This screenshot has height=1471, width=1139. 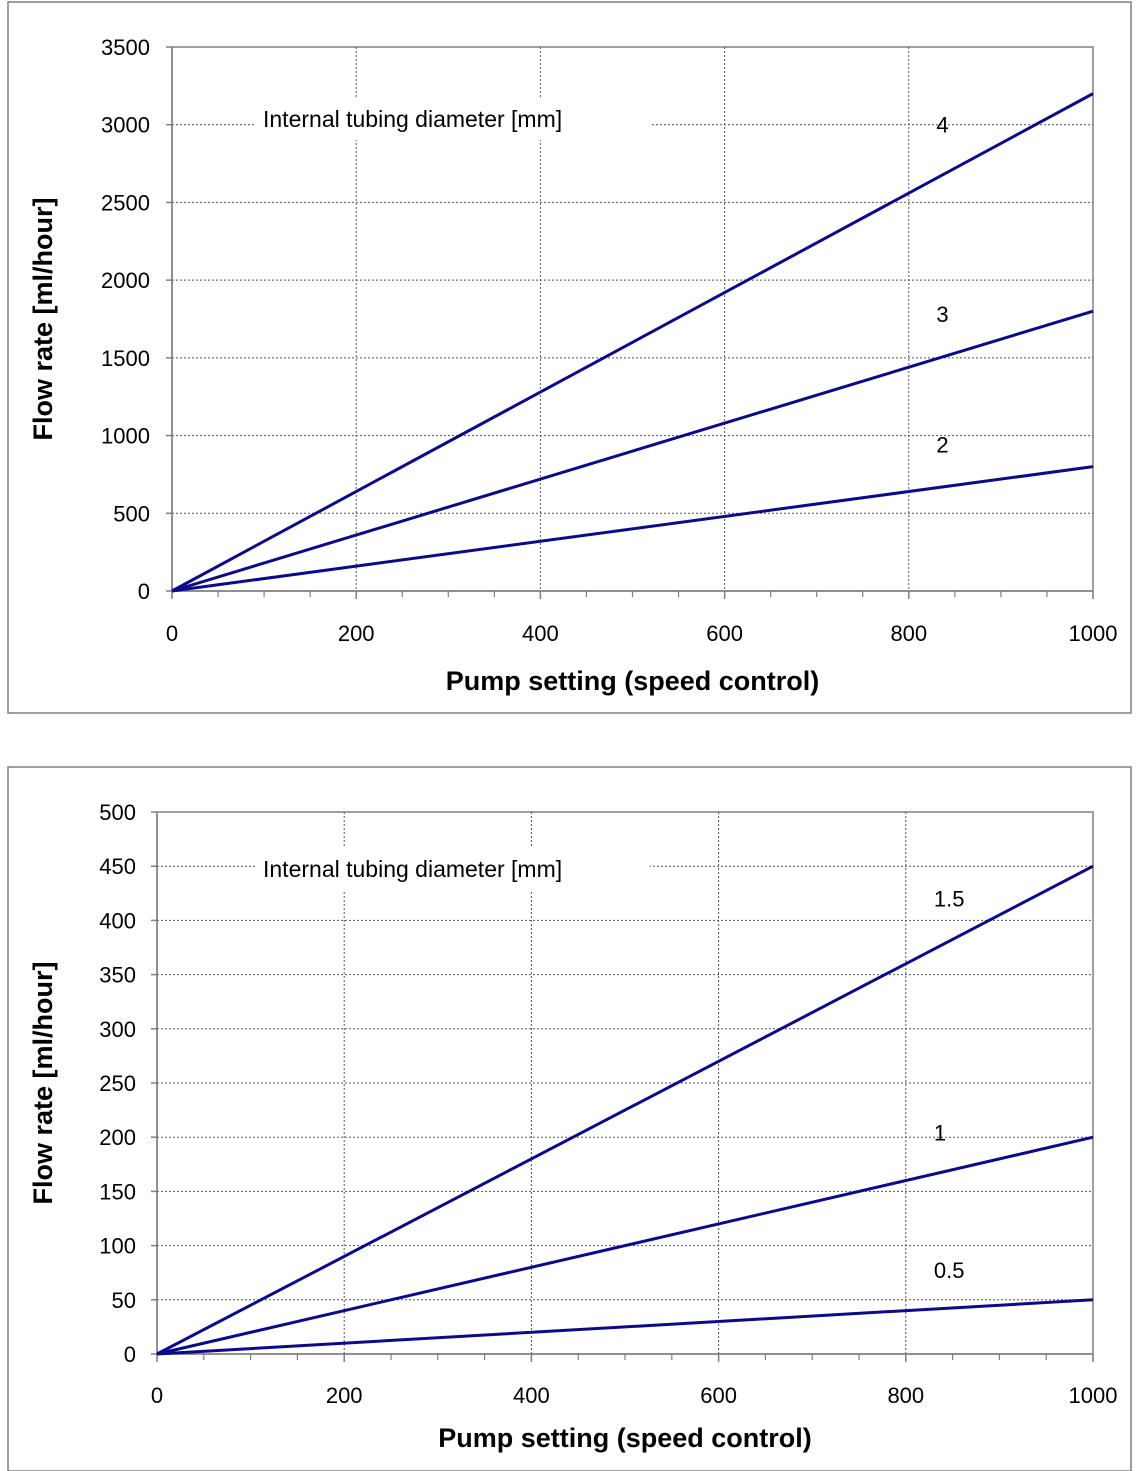 I want to click on series-label: 1.5, so click(x=949, y=898).